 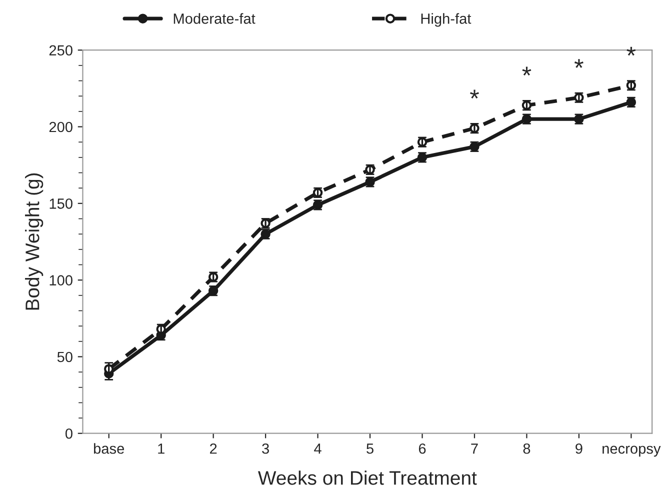 What do you see at coordinates (318, 449) in the screenshot?
I see `x-tick-label: 4` at bounding box center [318, 449].